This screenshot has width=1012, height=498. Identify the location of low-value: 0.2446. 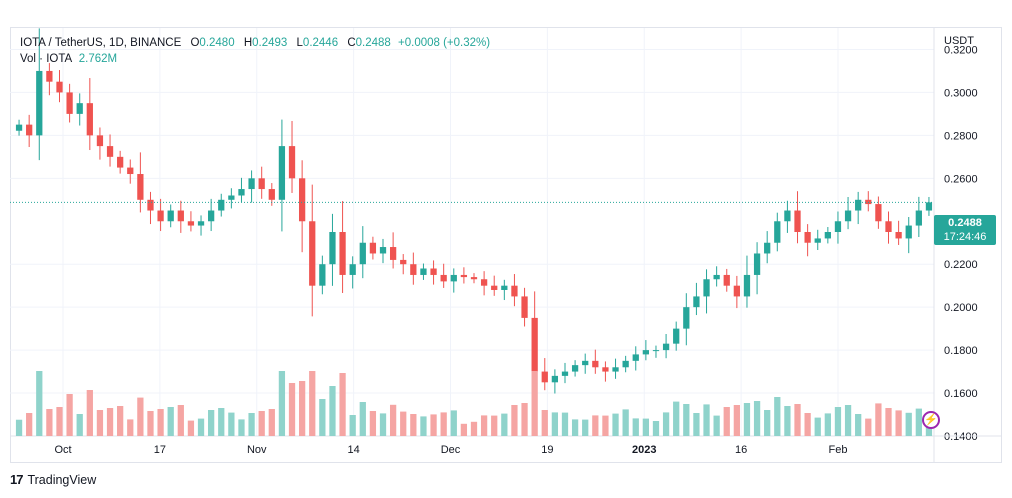
(320, 43).